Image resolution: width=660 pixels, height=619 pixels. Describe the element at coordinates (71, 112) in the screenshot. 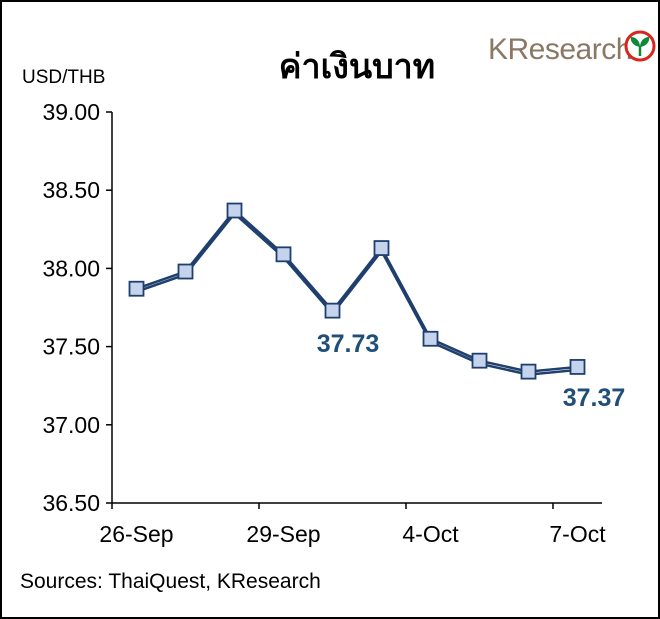

I see `y-tick-label: 39.00` at that location.